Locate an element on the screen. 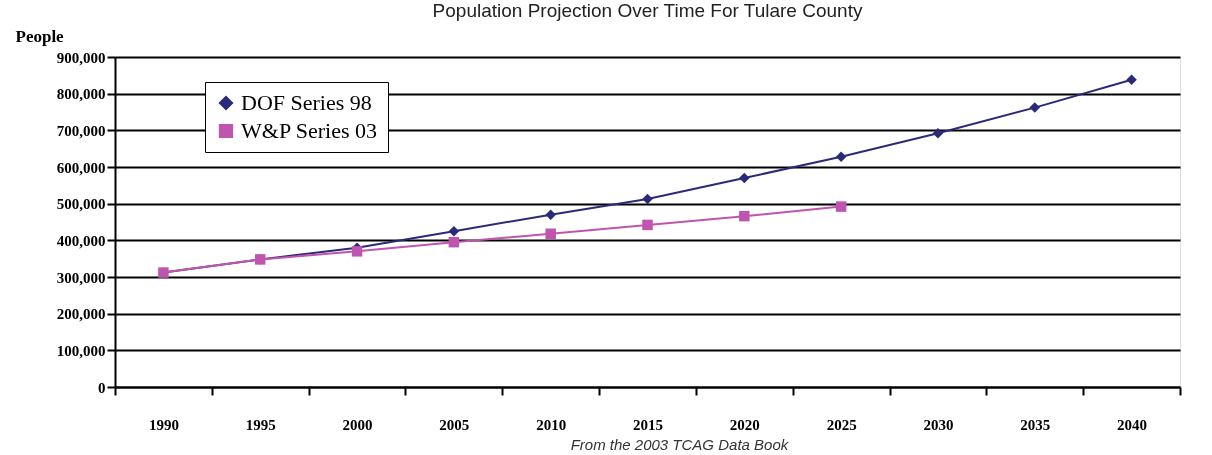 This screenshot has height=455, width=1212. x-tick-label: 2020 is located at coordinates (744, 424).